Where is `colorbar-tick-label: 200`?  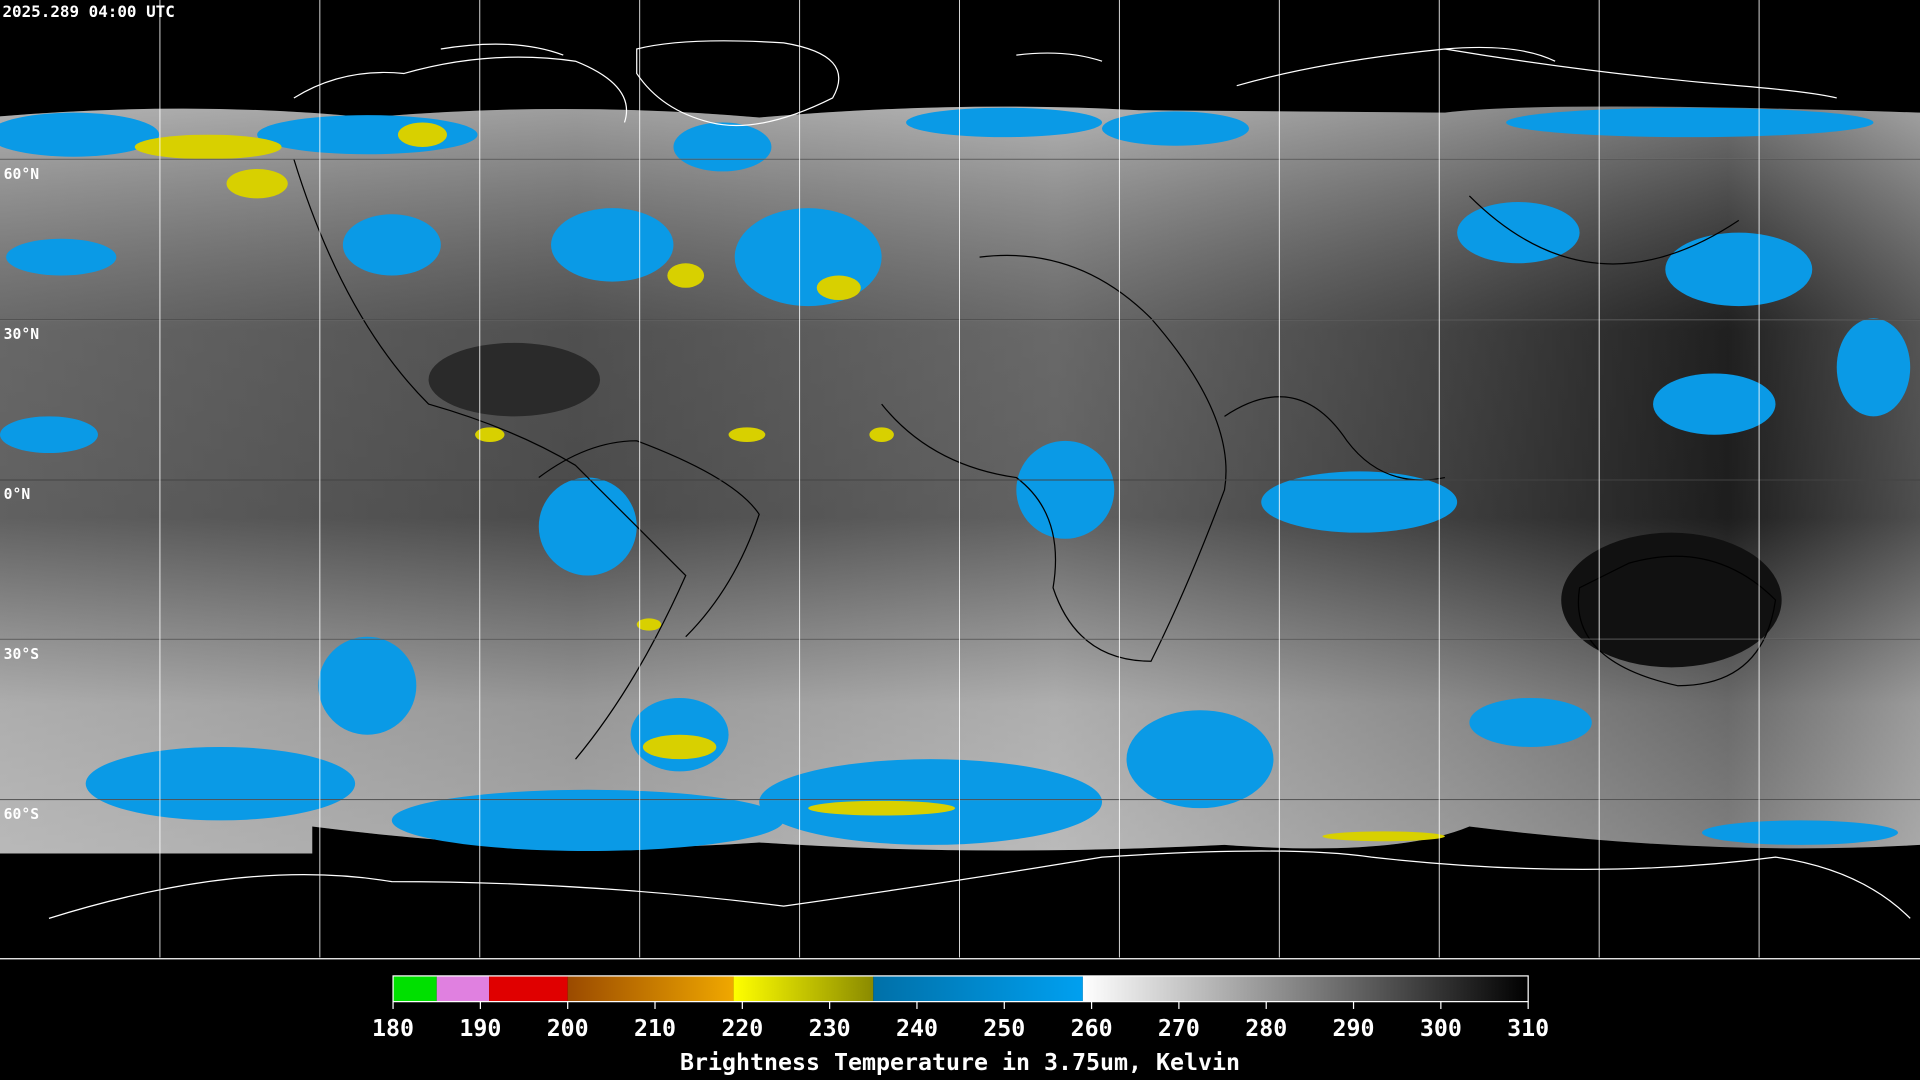
colorbar-tick-label: 200 is located at coordinates (568, 1028).